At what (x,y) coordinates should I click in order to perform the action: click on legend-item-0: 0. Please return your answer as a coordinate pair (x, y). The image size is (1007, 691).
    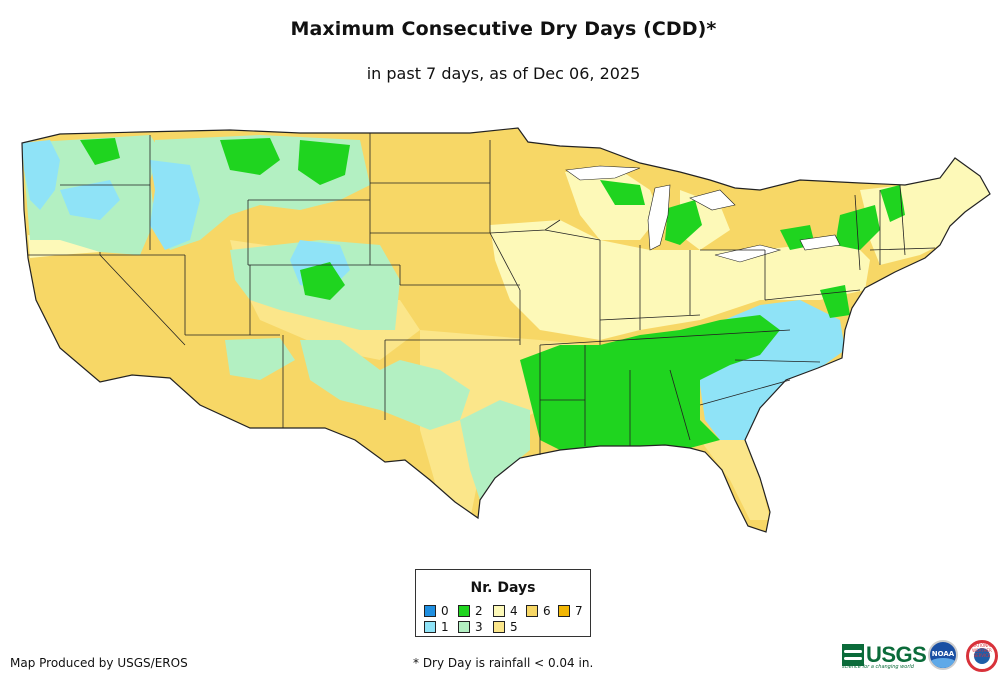
    Looking at the image, I should click on (436, 611).